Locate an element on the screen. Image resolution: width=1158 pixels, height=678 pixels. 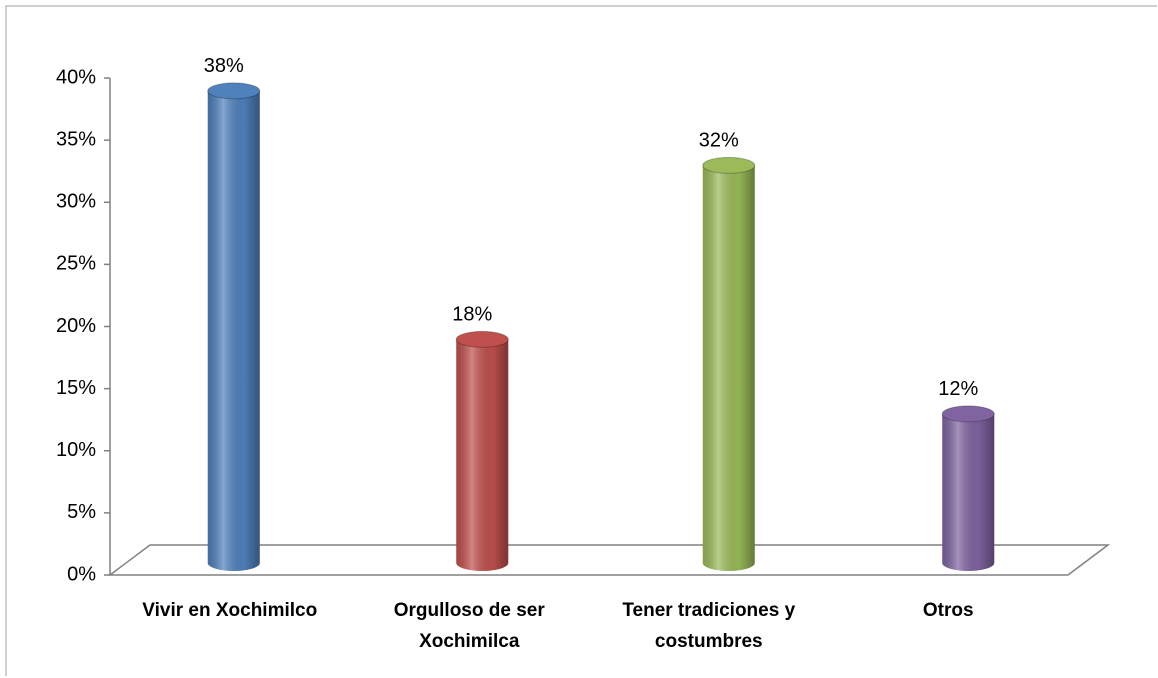
x-tick-label: Tener tradiciones y costumbres is located at coordinates (709, 626).